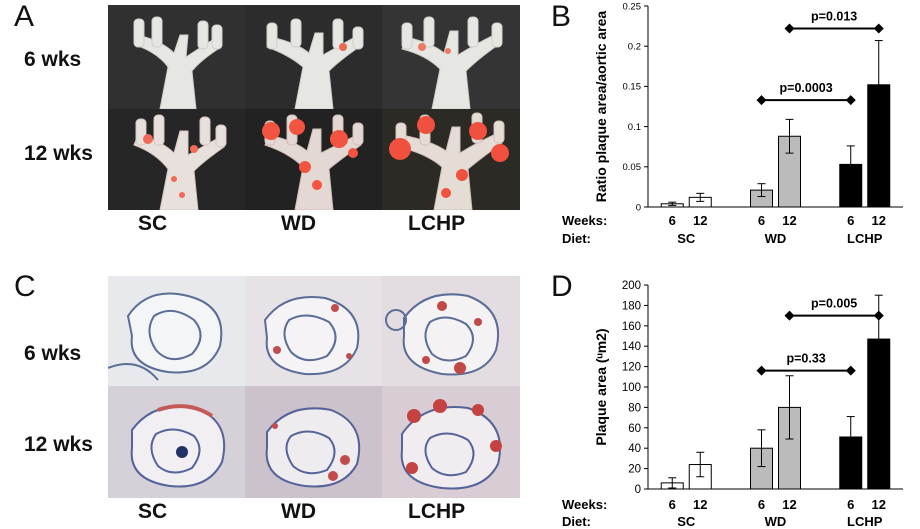  What do you see at coordinates (53, 59) in the screenshot?
I see `row-label-6wks-a: 6 wks` at bounding box center [53, 59].